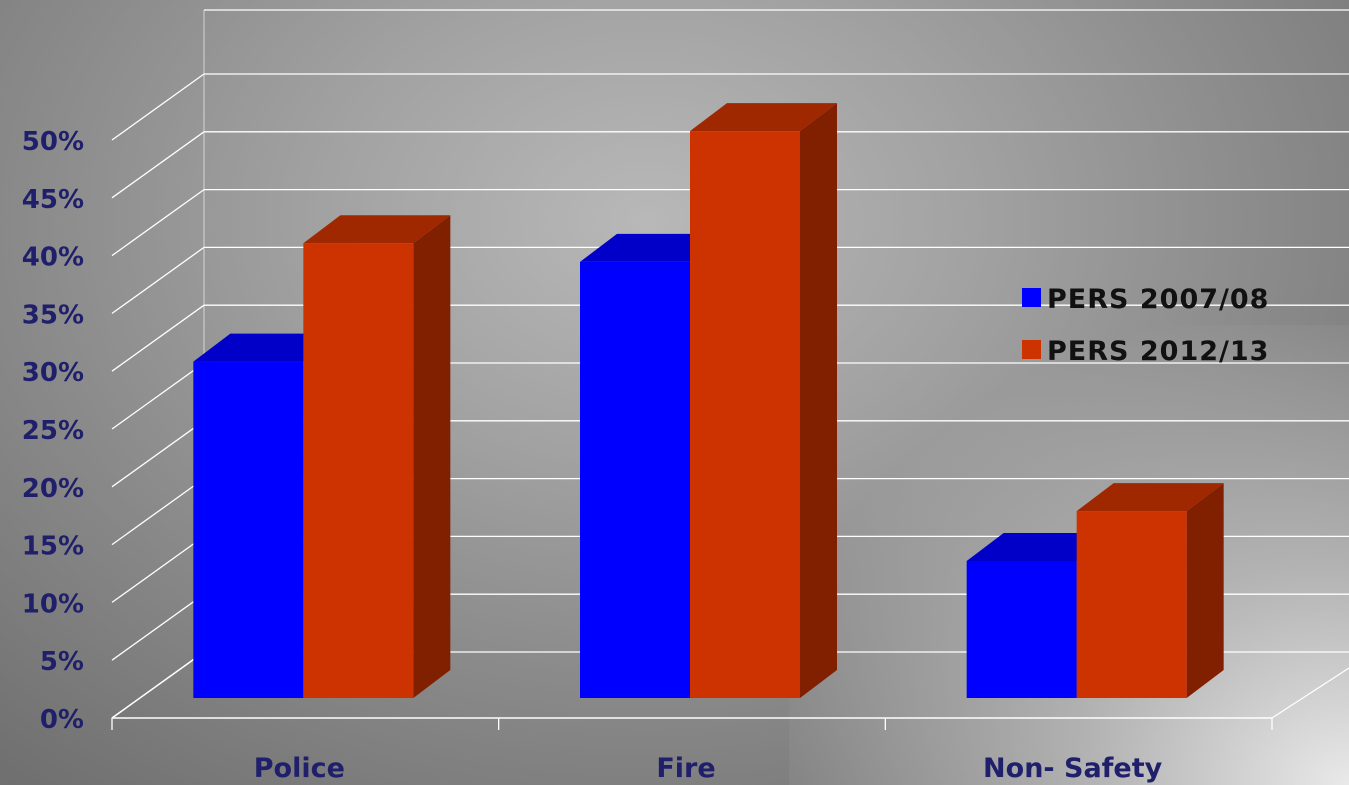  I want to click on y-tick-label: 35%, so click(53, 315).